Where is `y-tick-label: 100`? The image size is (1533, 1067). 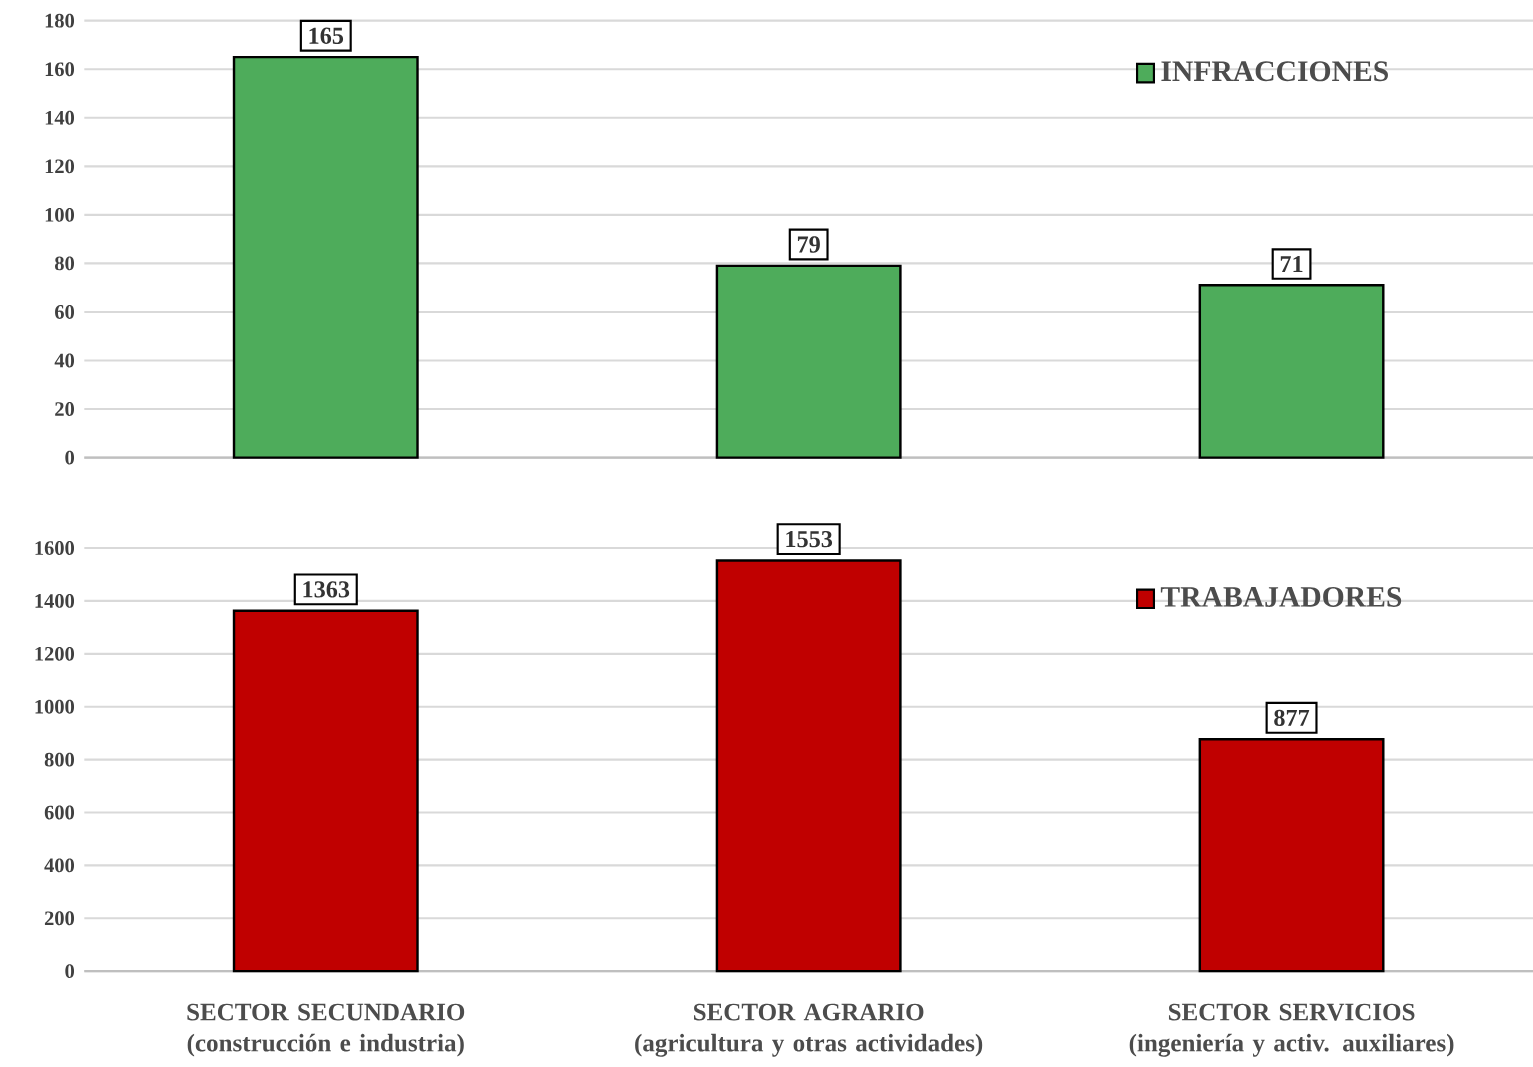
y-tick-label: 100 is located at coordinates (60, 214).